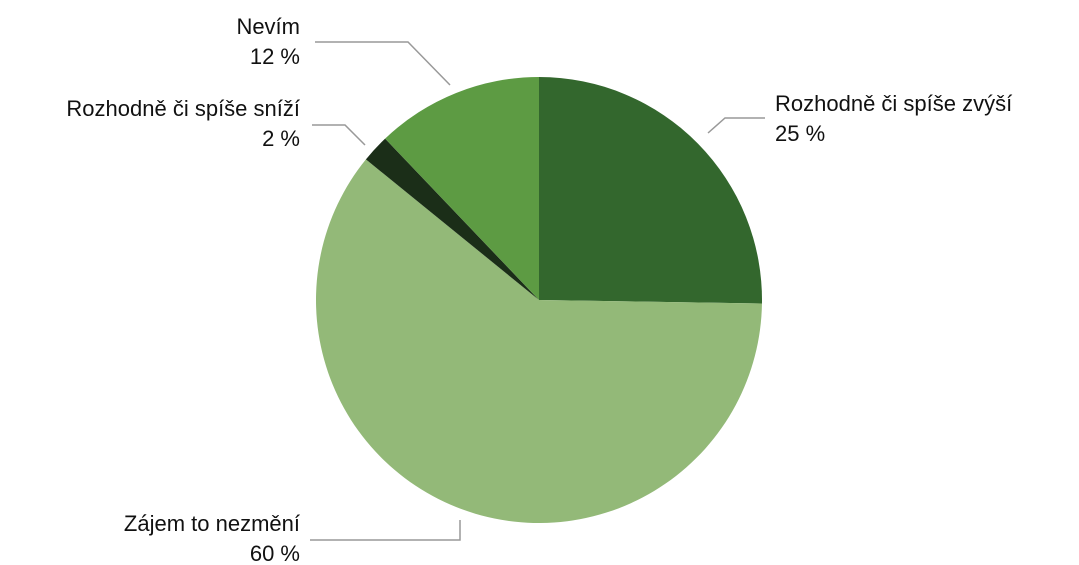  What do you see at coordinates (212, 523) in the screenshot?
I see `slice-label: Zájem to nezmění` at bounding box center [212, 523].